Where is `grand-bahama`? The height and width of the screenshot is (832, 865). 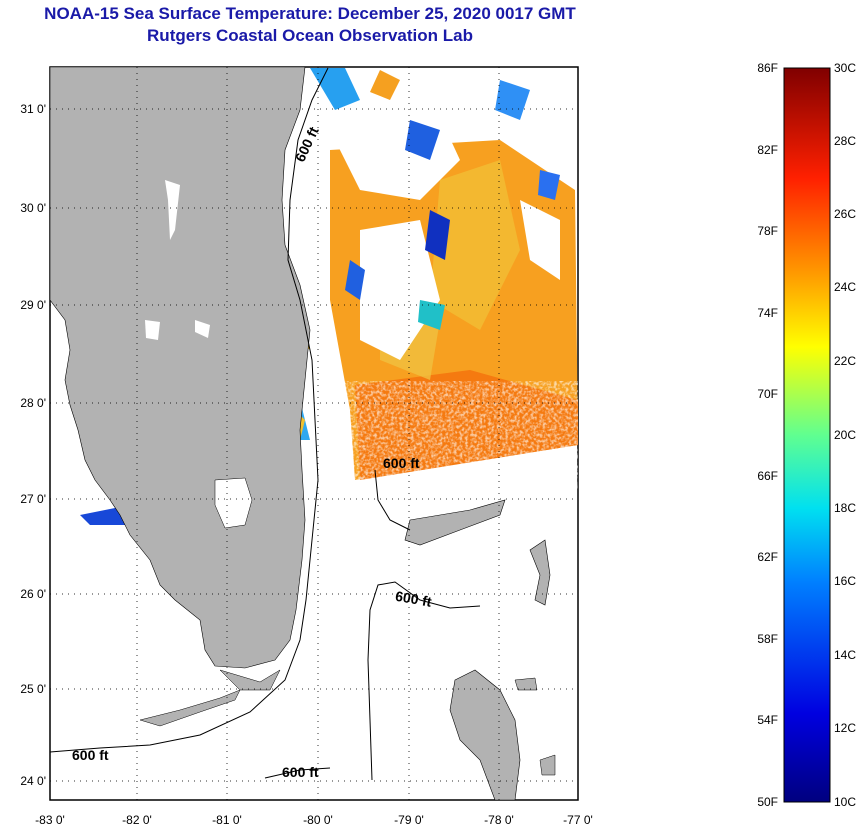
grand-bahama is located at coordinates (455, 522).